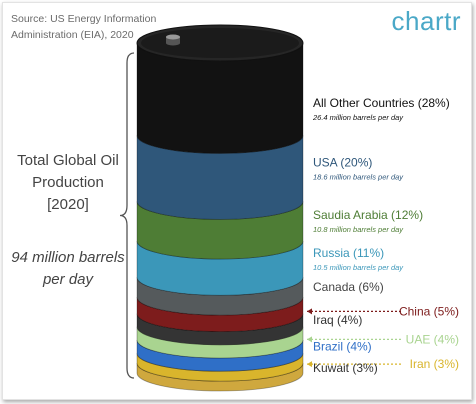 Image resolution: width=476 pixels, height=404 pixels. I want to click on side-subtitle-line: per day, so click(68, 279).